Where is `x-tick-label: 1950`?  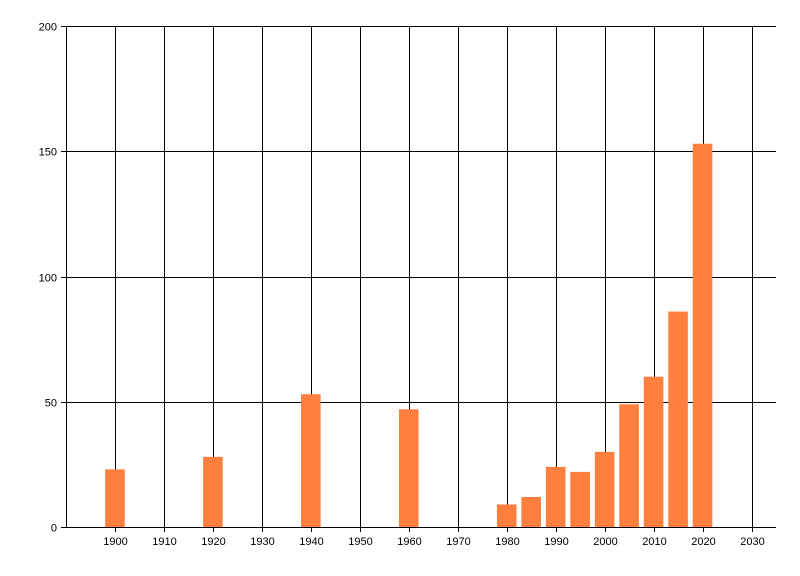
x-tick-label: 1950 is located at coordinates (360, 542).